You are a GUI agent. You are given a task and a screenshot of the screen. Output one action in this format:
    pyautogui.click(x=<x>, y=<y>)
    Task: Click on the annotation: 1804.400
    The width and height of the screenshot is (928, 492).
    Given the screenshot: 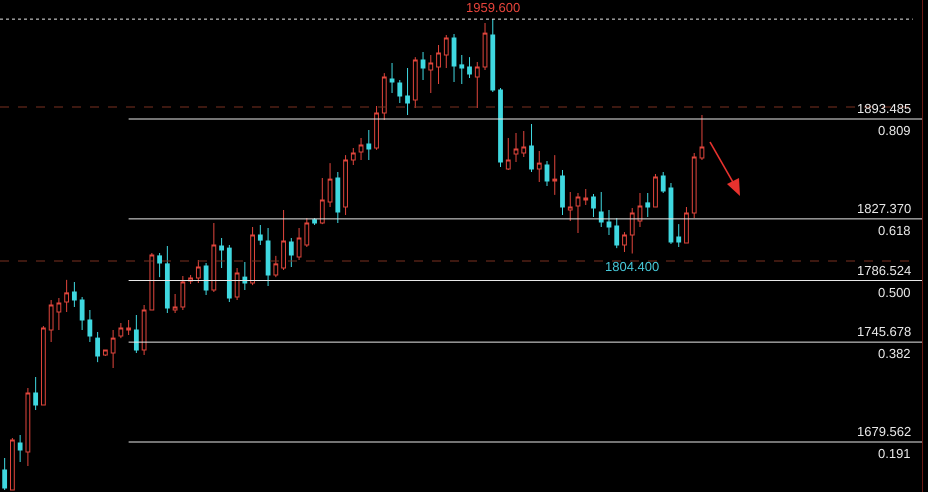 What is the action you would take?
    pyautogui.click(x=632, y=266)
    